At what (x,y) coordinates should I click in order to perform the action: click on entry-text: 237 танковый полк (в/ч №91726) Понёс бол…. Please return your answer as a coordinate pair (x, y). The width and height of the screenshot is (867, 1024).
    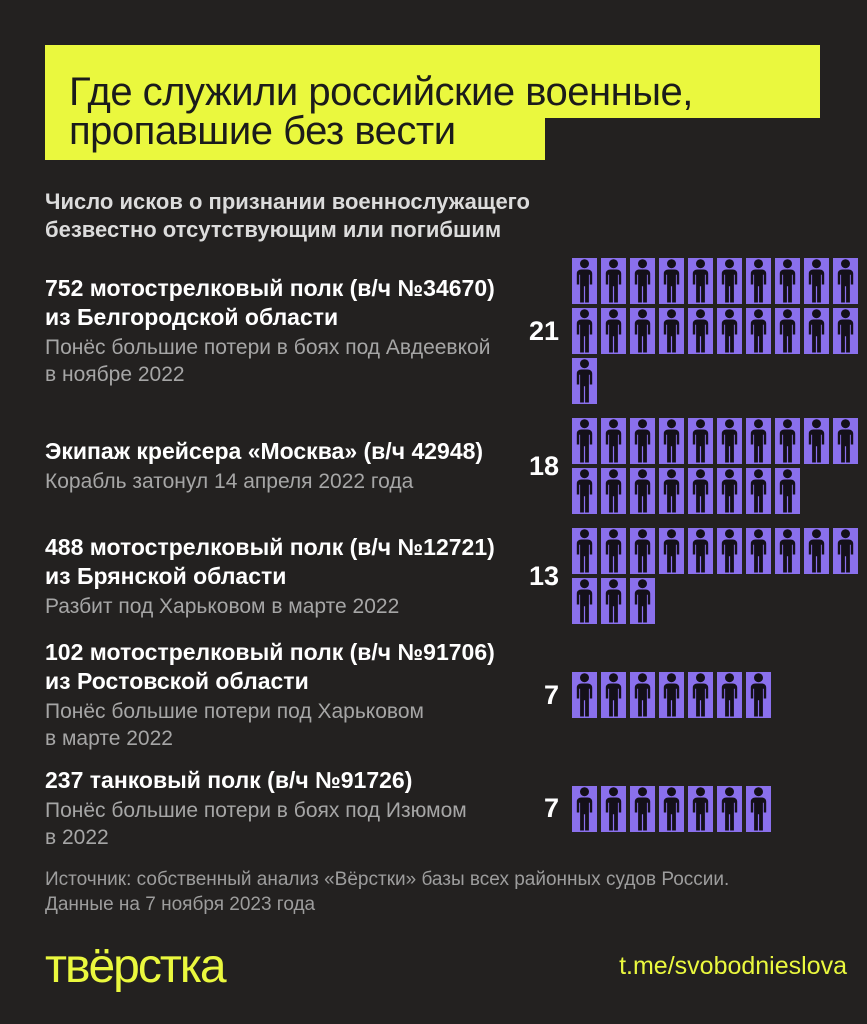
    Looking at the image, I should click on (276, 808).